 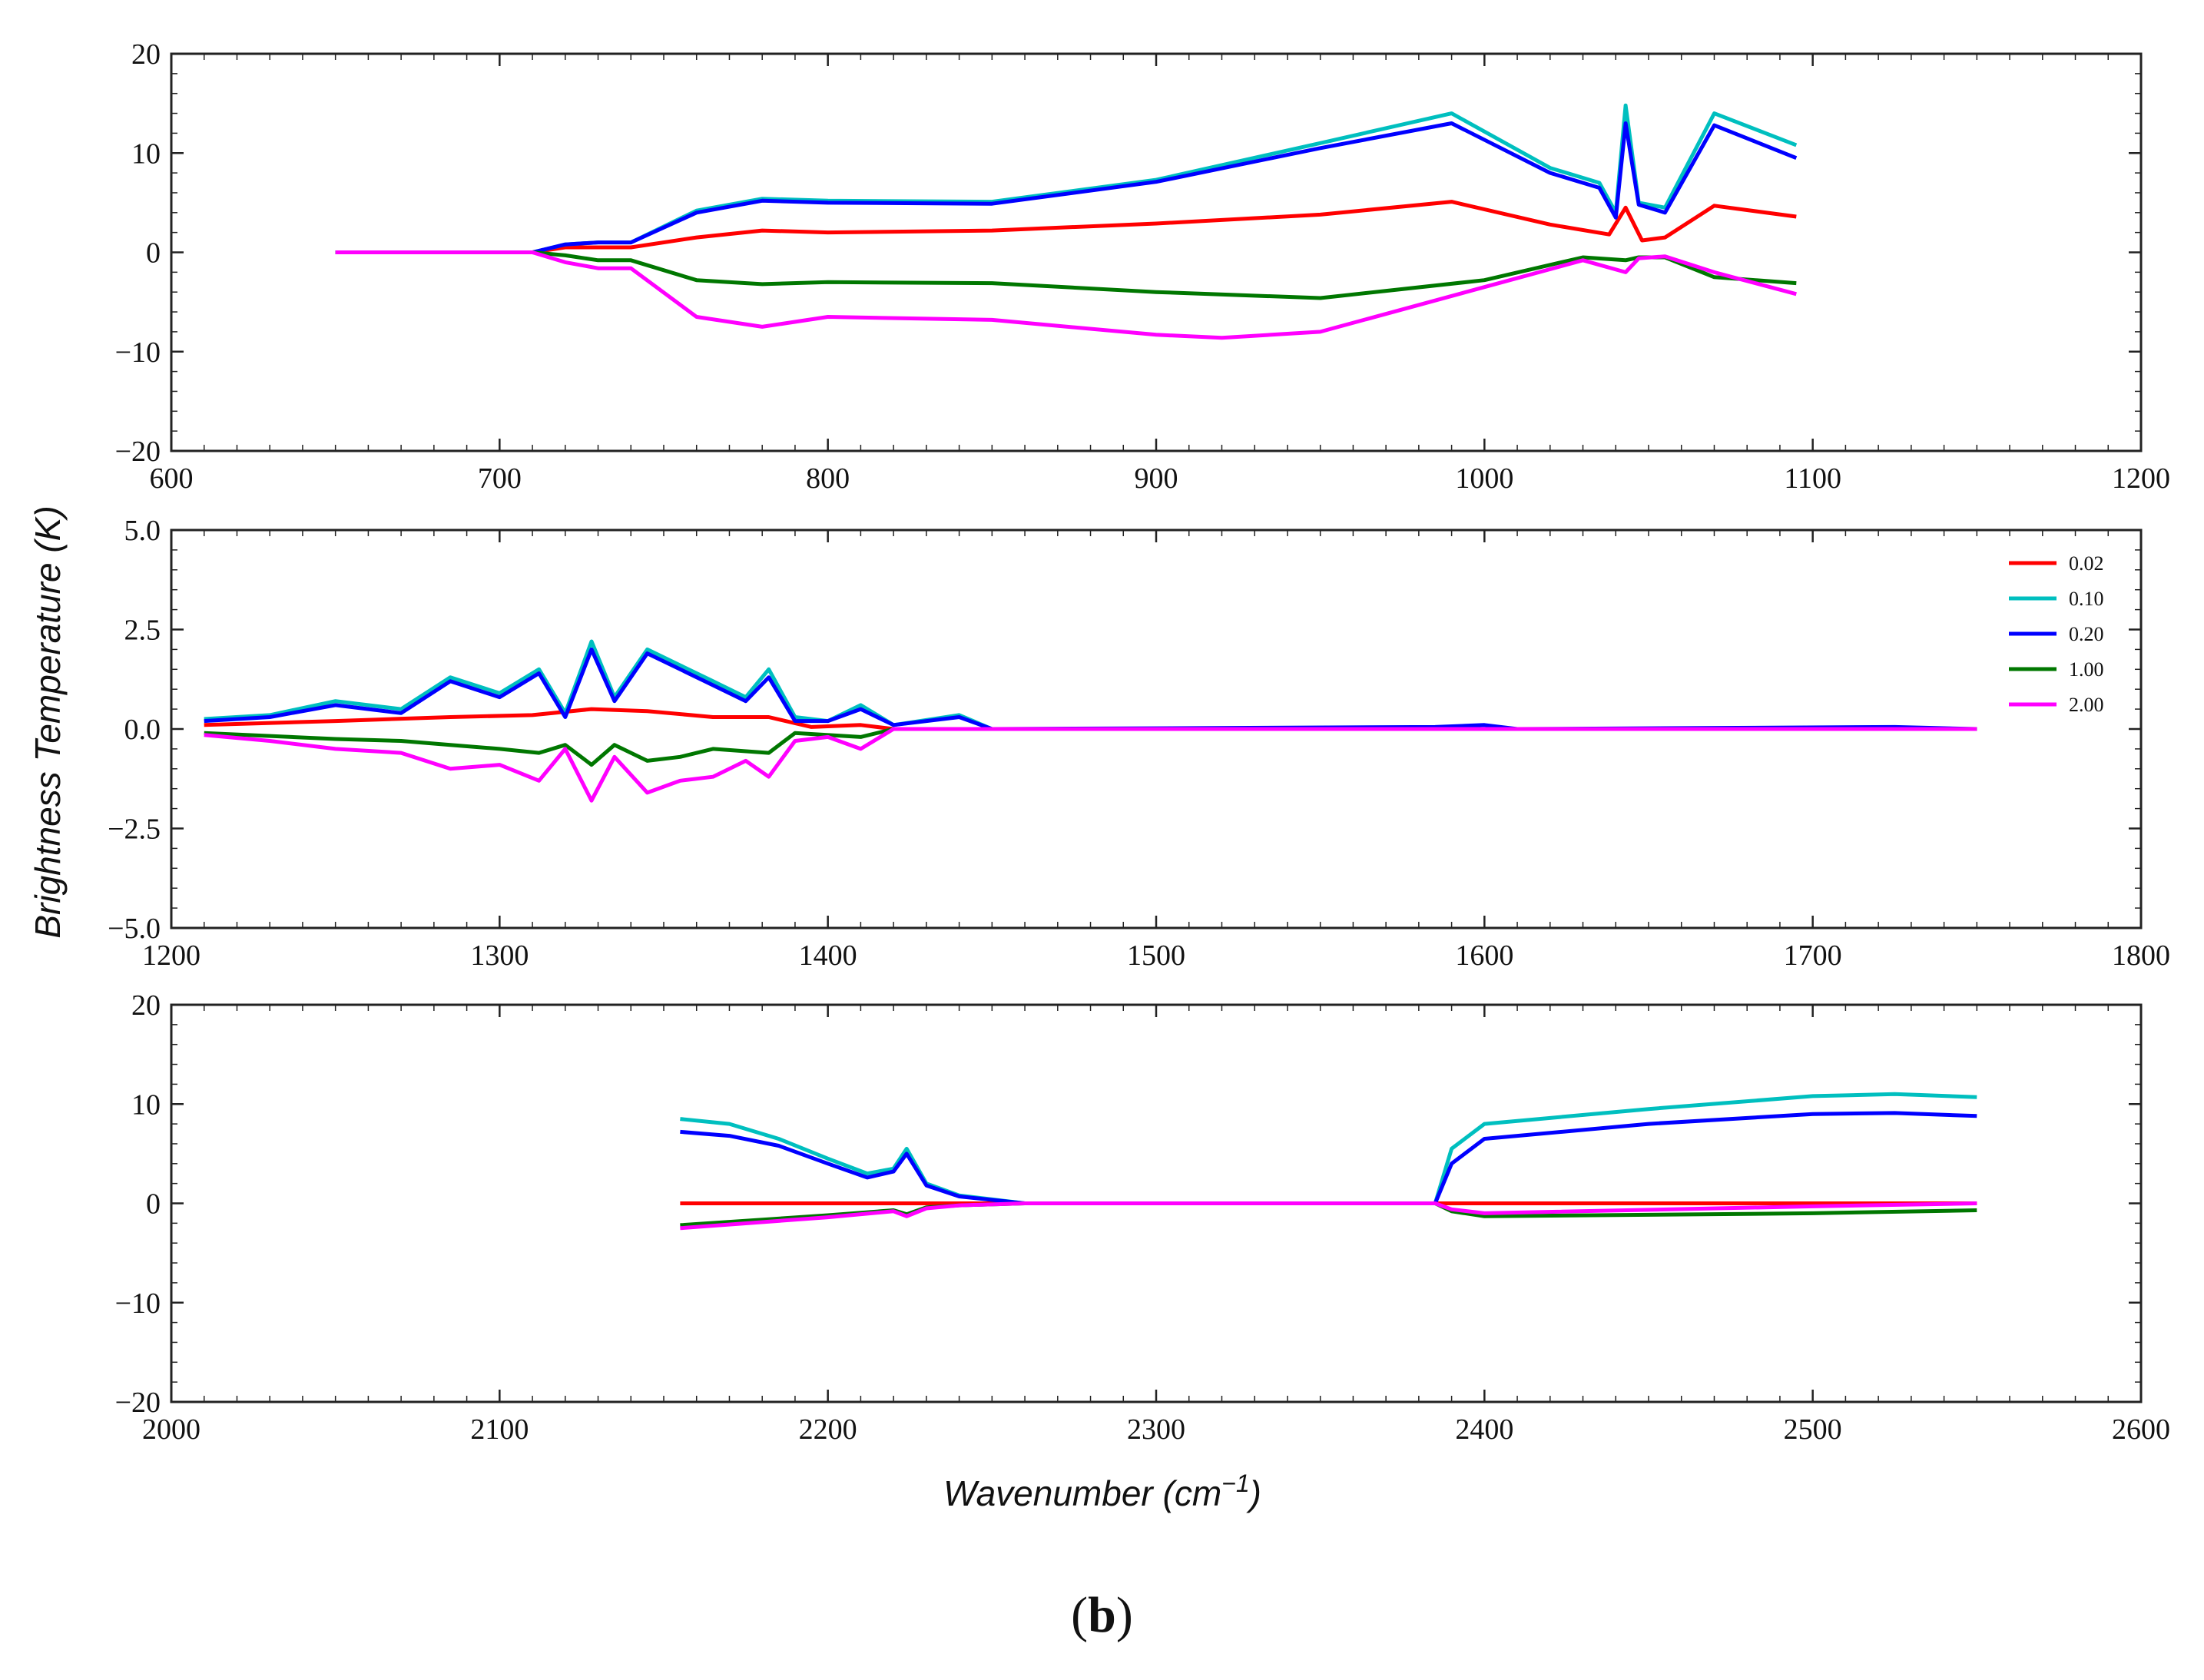 What do you see at coordinates (828, 478) in the screenshot?
I see `x-tick-label: 800` at bounding box center [828, 478].